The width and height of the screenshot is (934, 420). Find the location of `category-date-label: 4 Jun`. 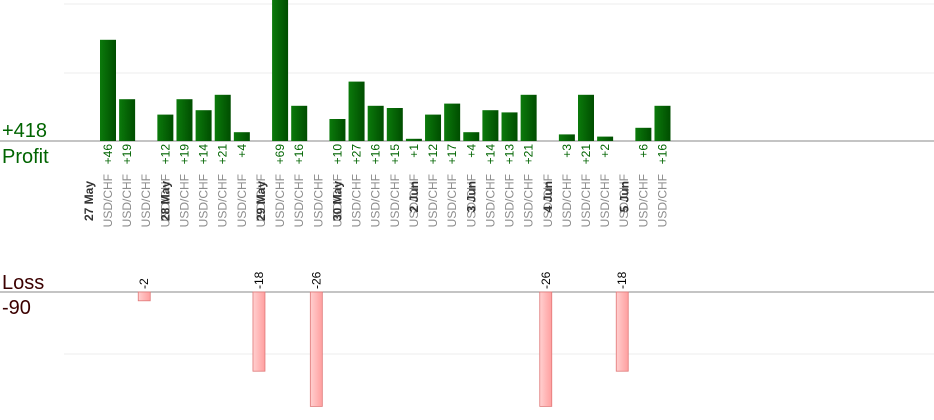

category-date-label: 4 Jun is located at coordinates (548, 196).